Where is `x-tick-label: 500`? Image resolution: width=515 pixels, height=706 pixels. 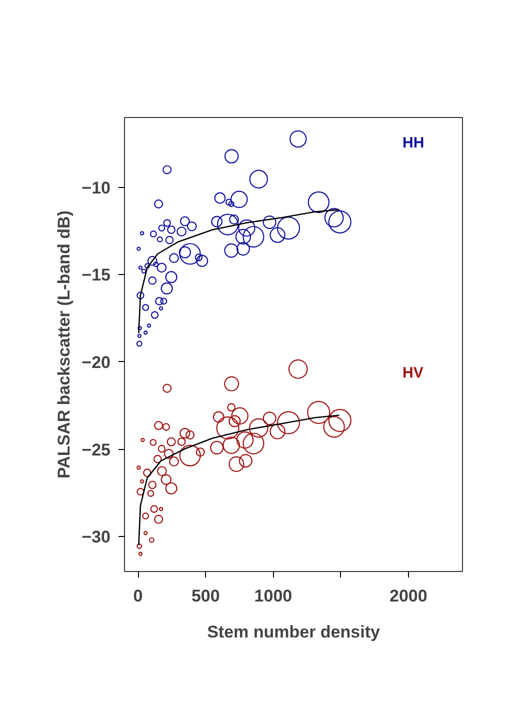 x-tick-label: 500 is located at coordinates (205, 596).